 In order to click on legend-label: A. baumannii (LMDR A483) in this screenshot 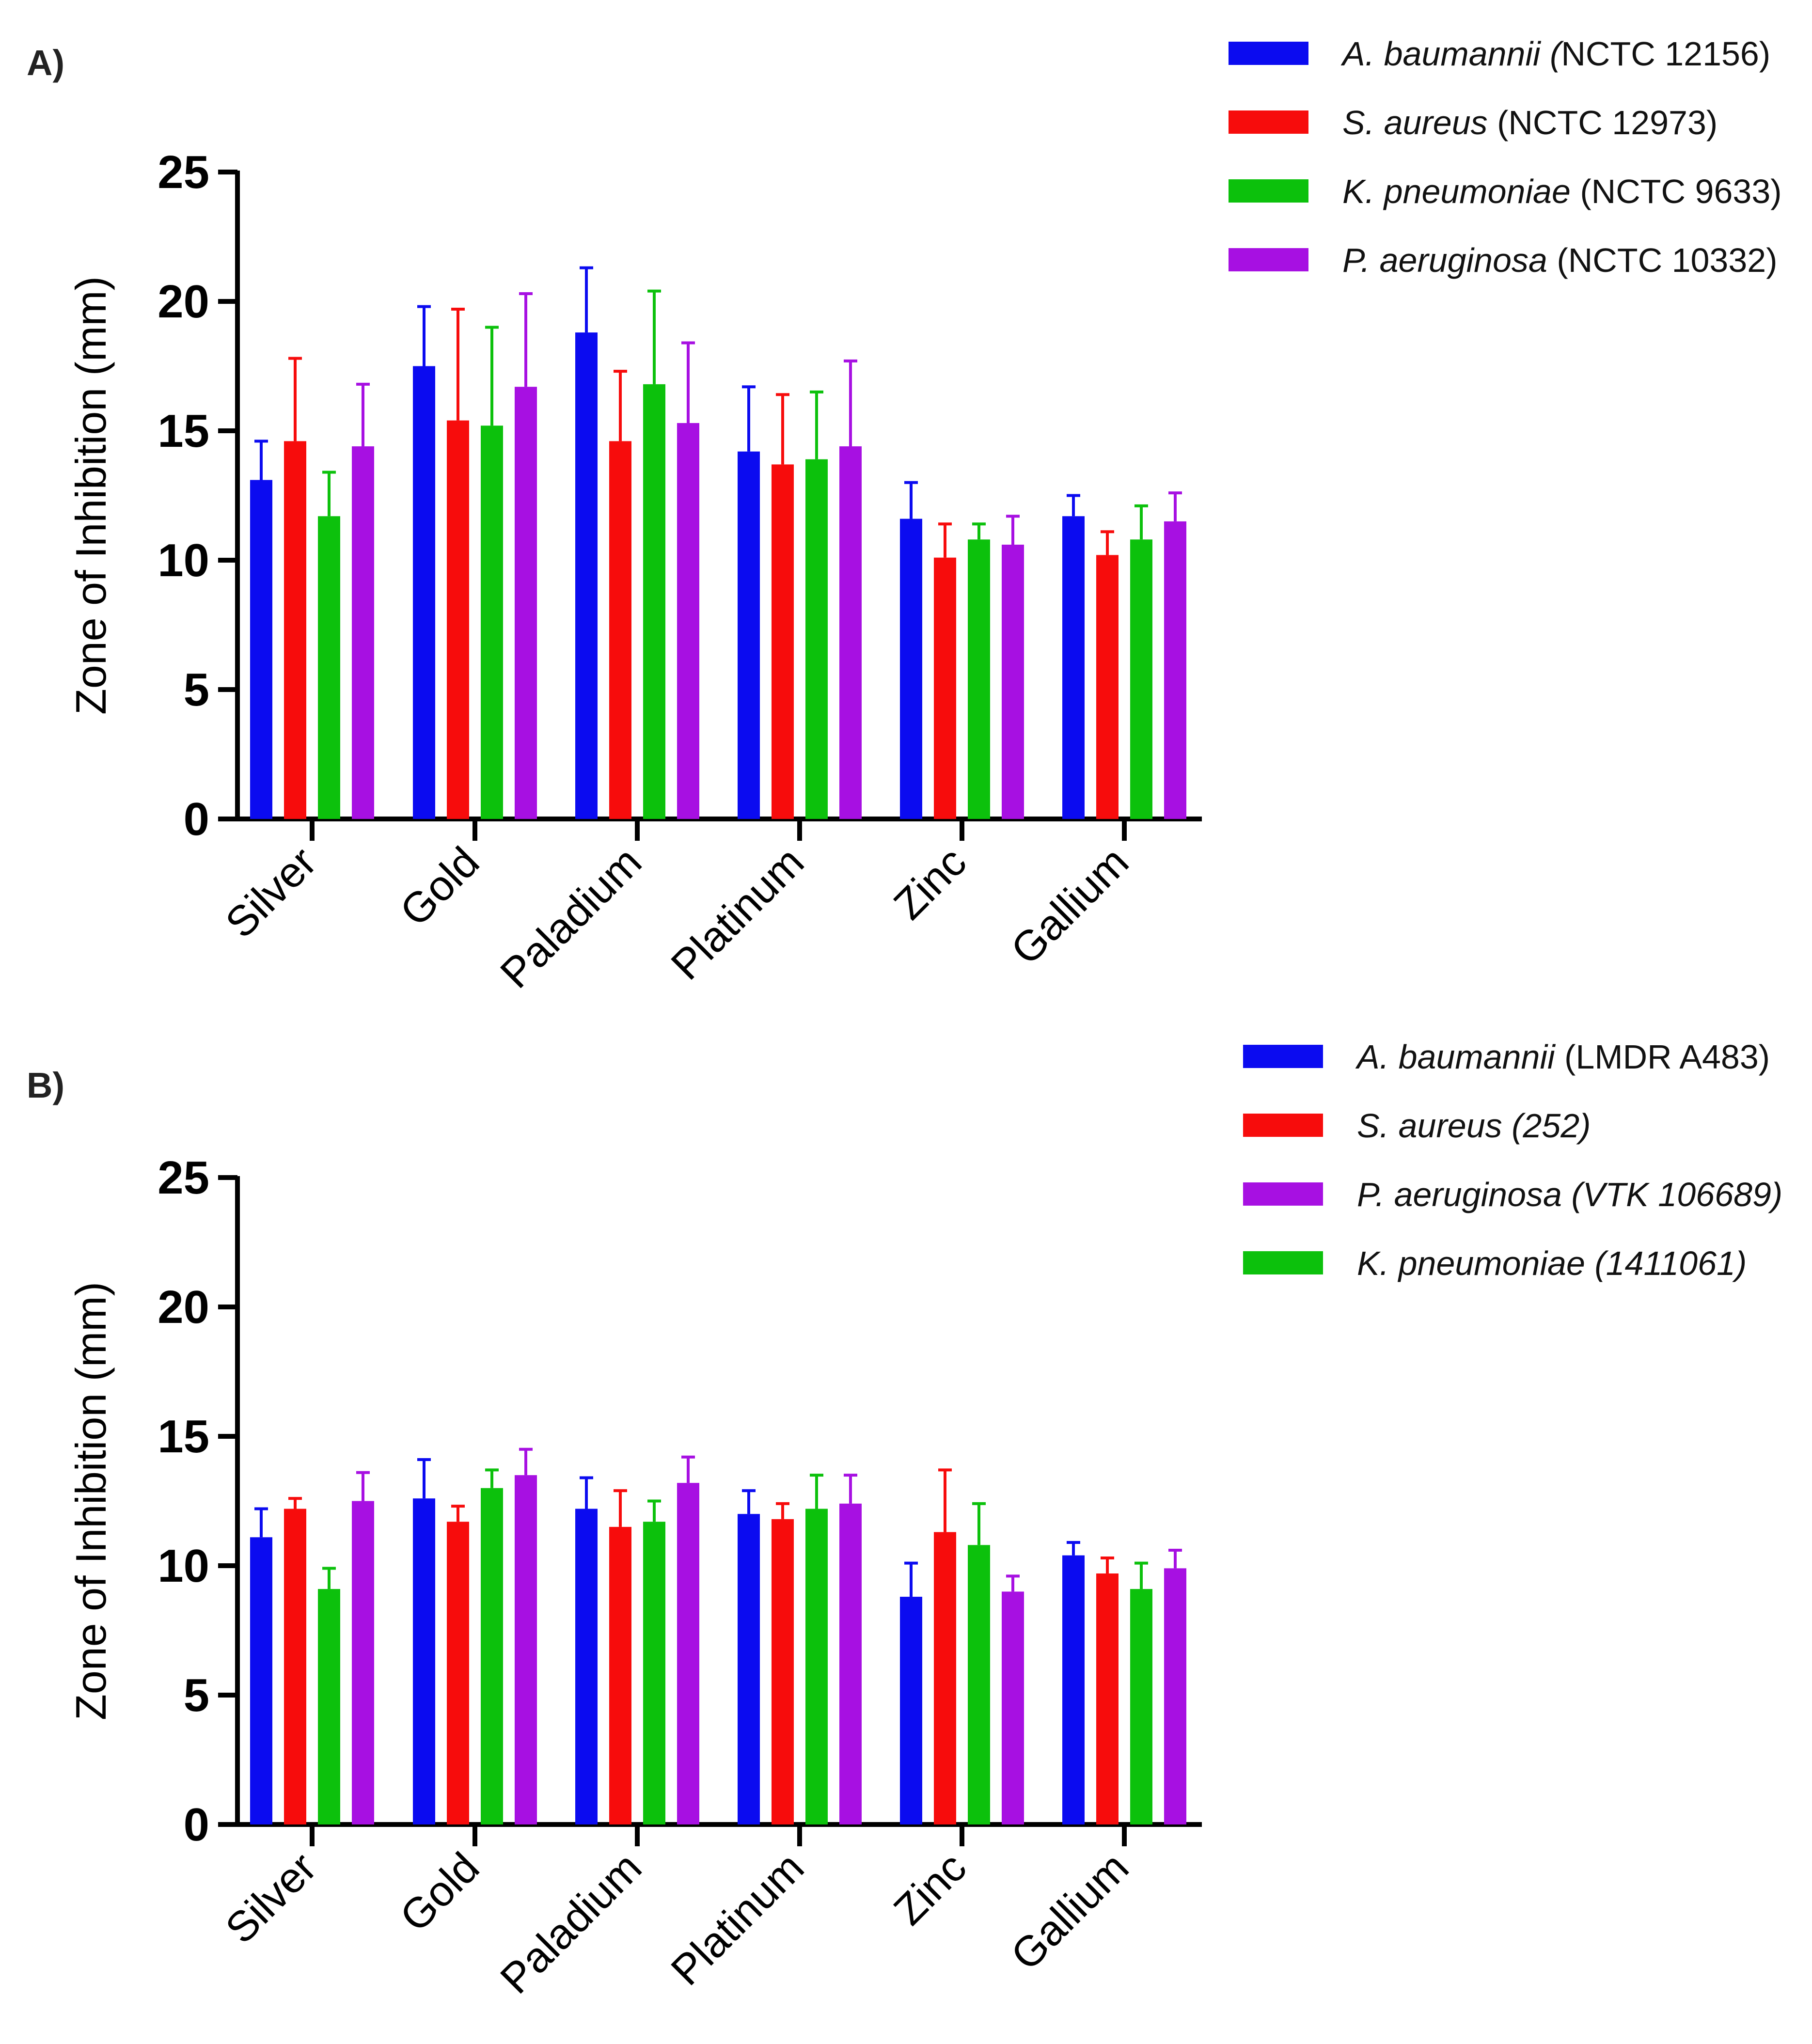, I will do `click(1562, 1057)`.